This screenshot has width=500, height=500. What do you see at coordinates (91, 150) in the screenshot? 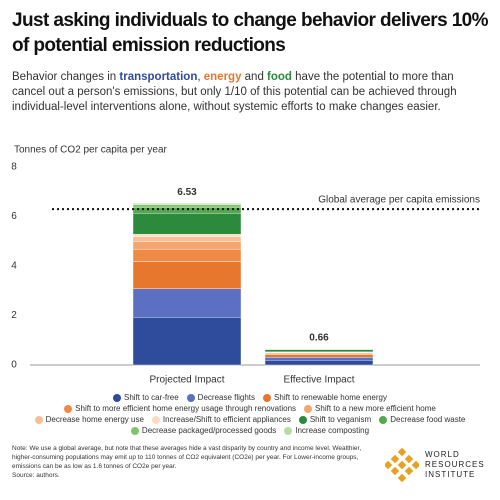
I see `y-axis-label: Tonnes of CO2 per capita per year` at bounding box center [91, 150].